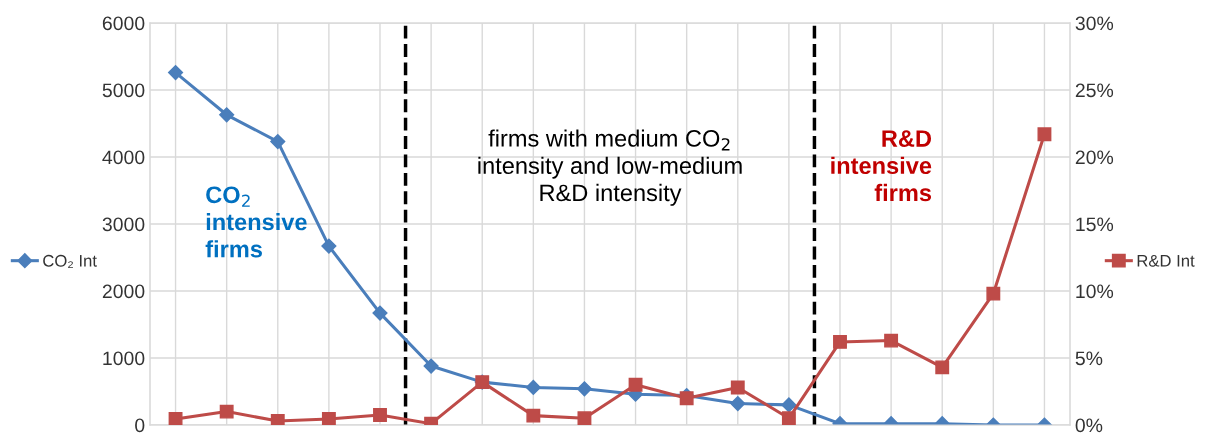 The height and width of the screenshot is (437, 1207). What do you see at coordinates (123, 291) in the screenshot?
I see `y-tick-label: 2000` at bounding box center [123, 291].